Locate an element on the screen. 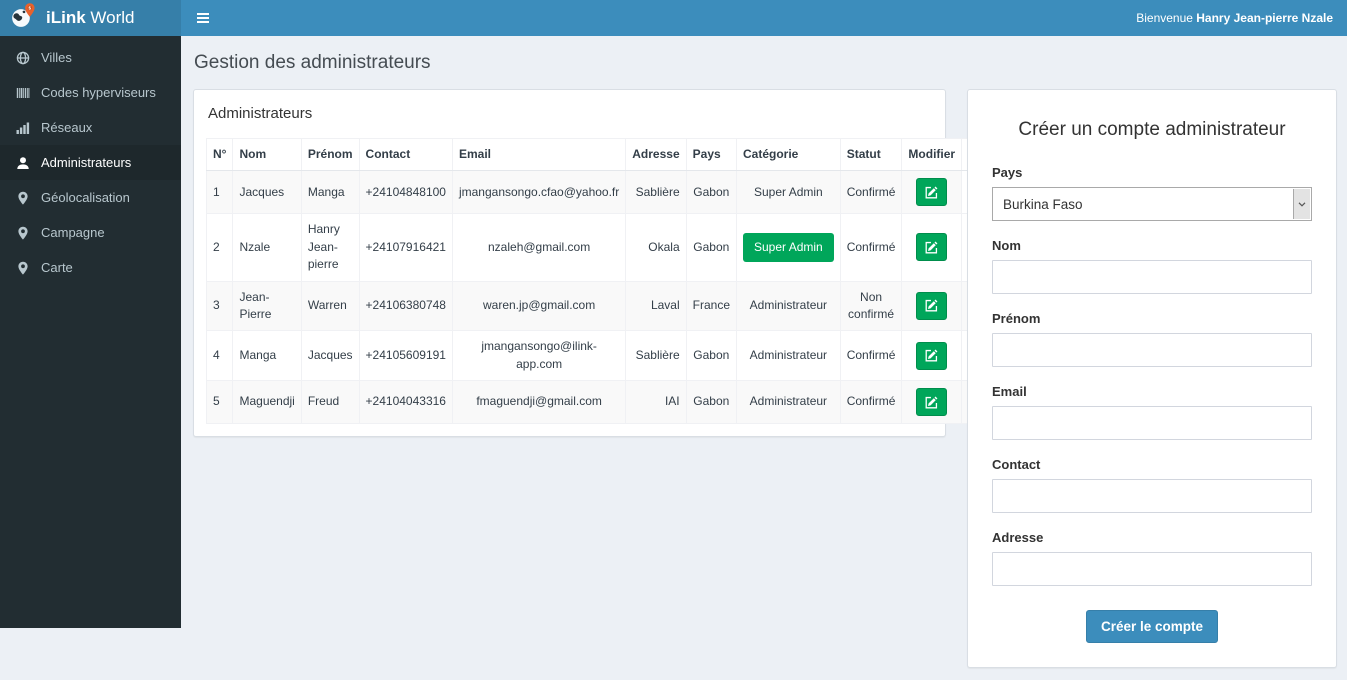 Image resolution: width=1347 pixels, height=680 pixels. form-title: Créer un compte administrateur is located at coordinates (1152, 129).